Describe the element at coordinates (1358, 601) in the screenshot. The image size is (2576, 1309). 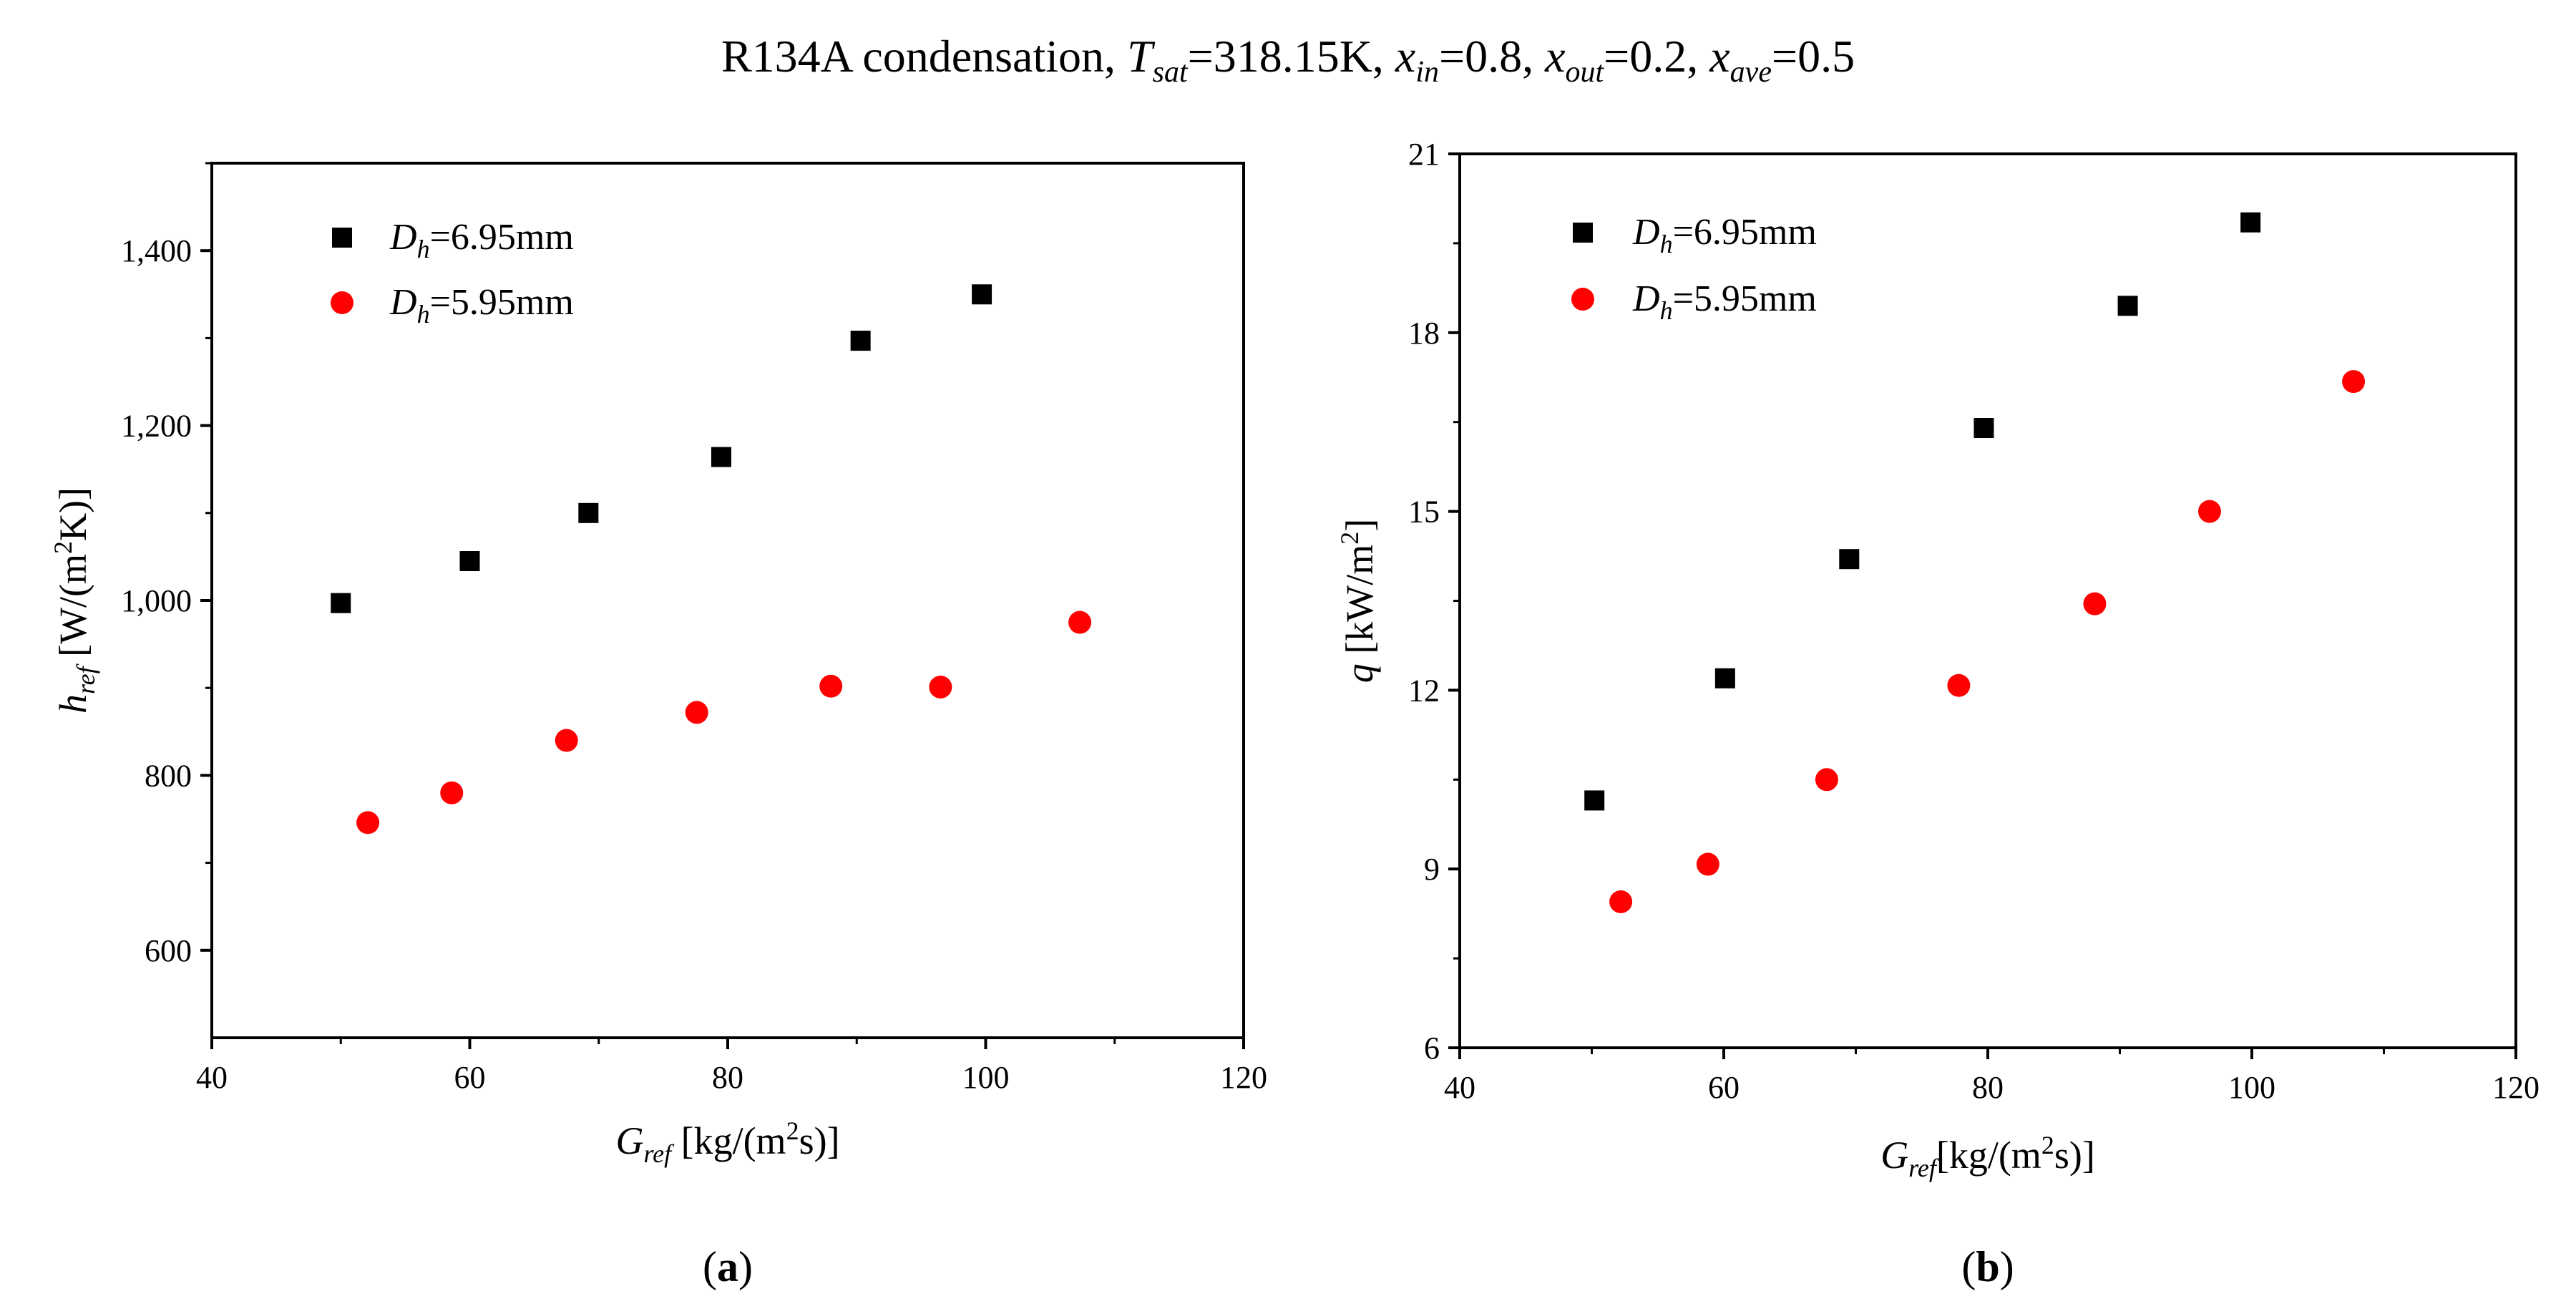
I see `y-axis-label: q [kW/m2]` at that location.